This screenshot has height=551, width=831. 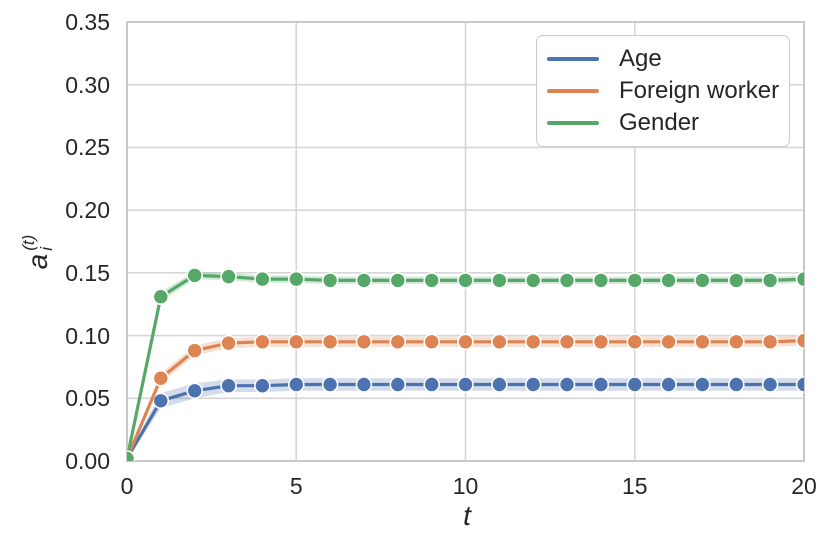 What do you see at coordinates (465, 418) in the screenshot?
I see `series-age` at bounding box center [465, 418].